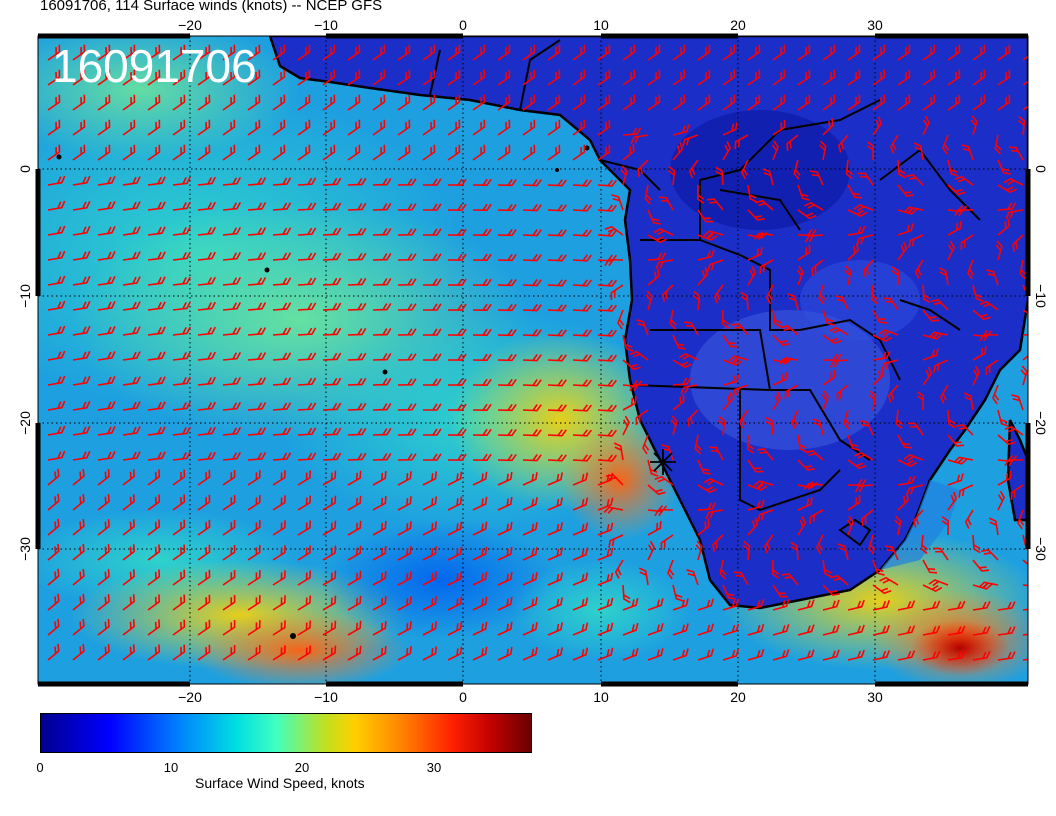 Image resolution: width=1056 pixels, height=816 pixels. I want to click on colorbar-label: Surface Wind Speed, knots, so click(280, 783).